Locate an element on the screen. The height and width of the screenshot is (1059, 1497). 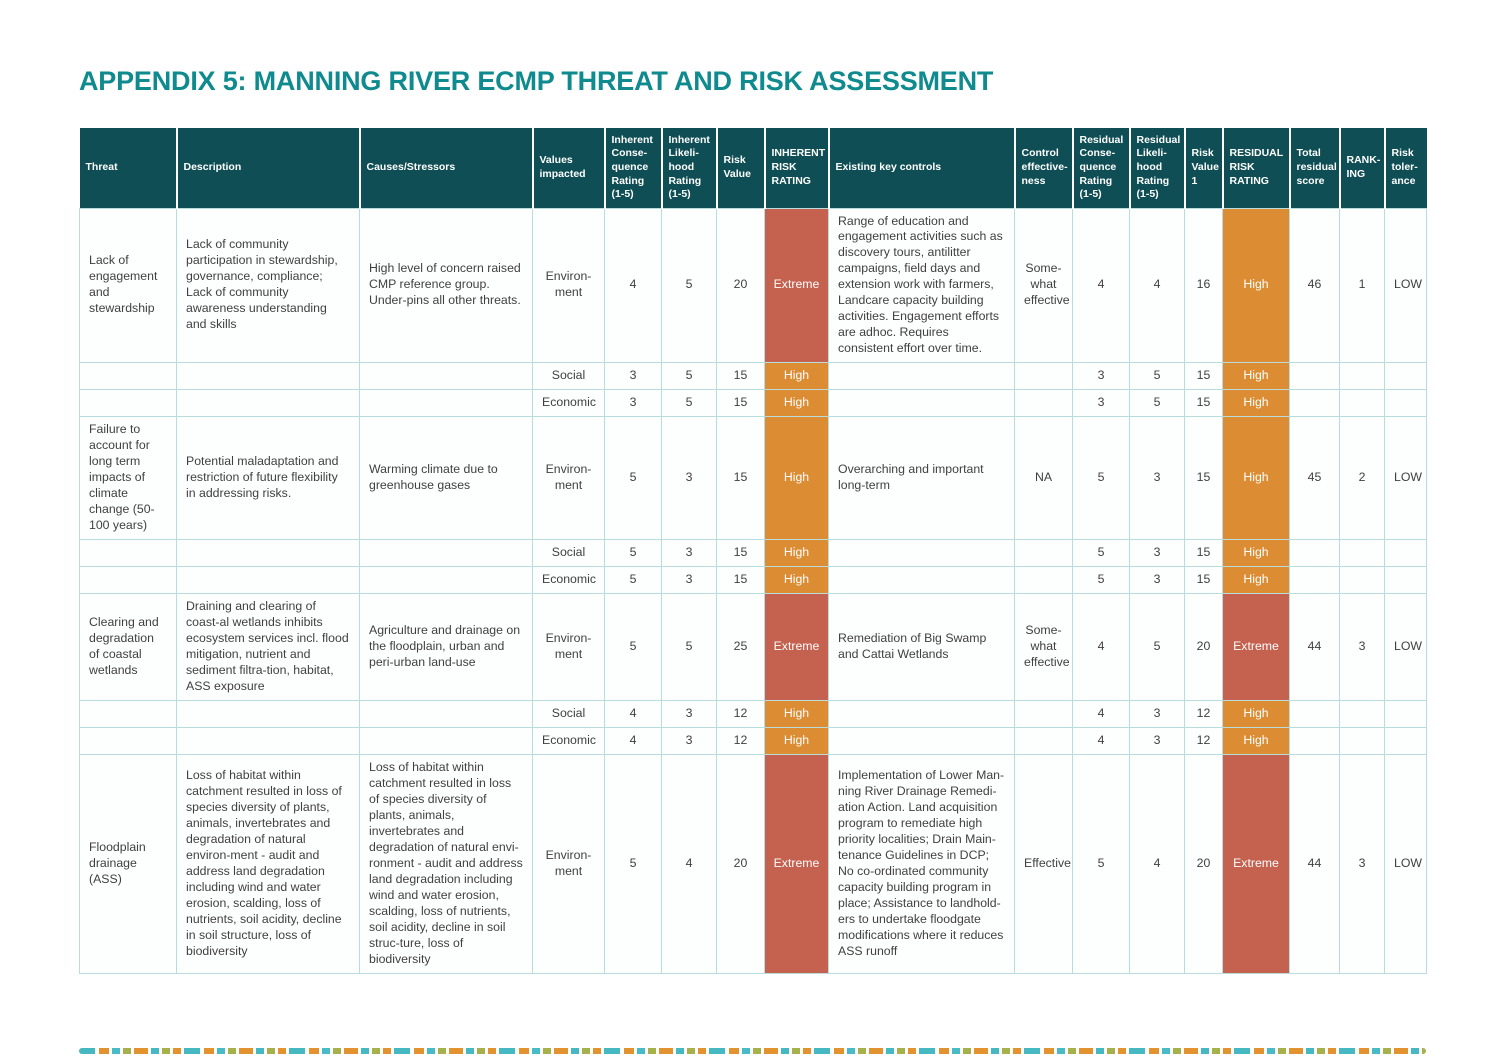
inherent-likelihood-cell: 5 is located at coordinates (689, 647).